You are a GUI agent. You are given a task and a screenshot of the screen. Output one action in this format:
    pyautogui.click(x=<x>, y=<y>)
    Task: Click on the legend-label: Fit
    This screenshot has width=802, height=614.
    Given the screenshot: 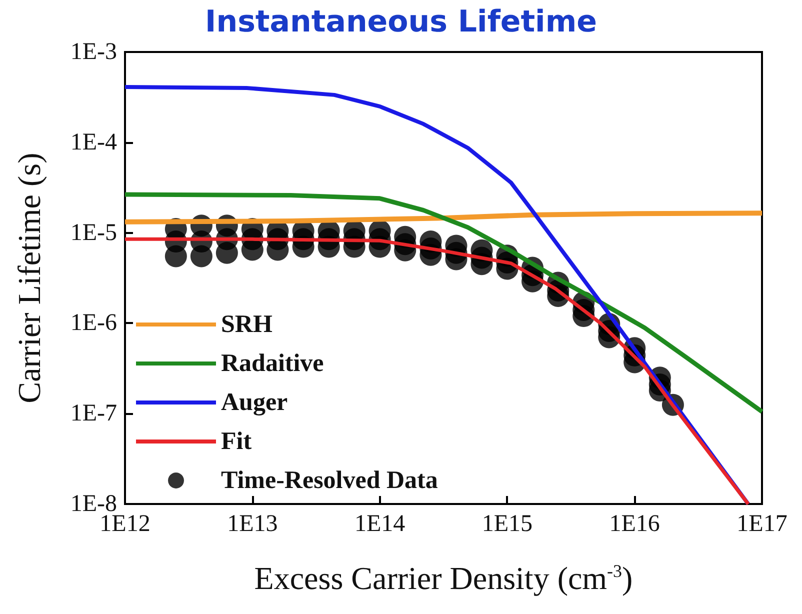 What is the action you would take?
    pyautogui.click(x=236, y=441)
    